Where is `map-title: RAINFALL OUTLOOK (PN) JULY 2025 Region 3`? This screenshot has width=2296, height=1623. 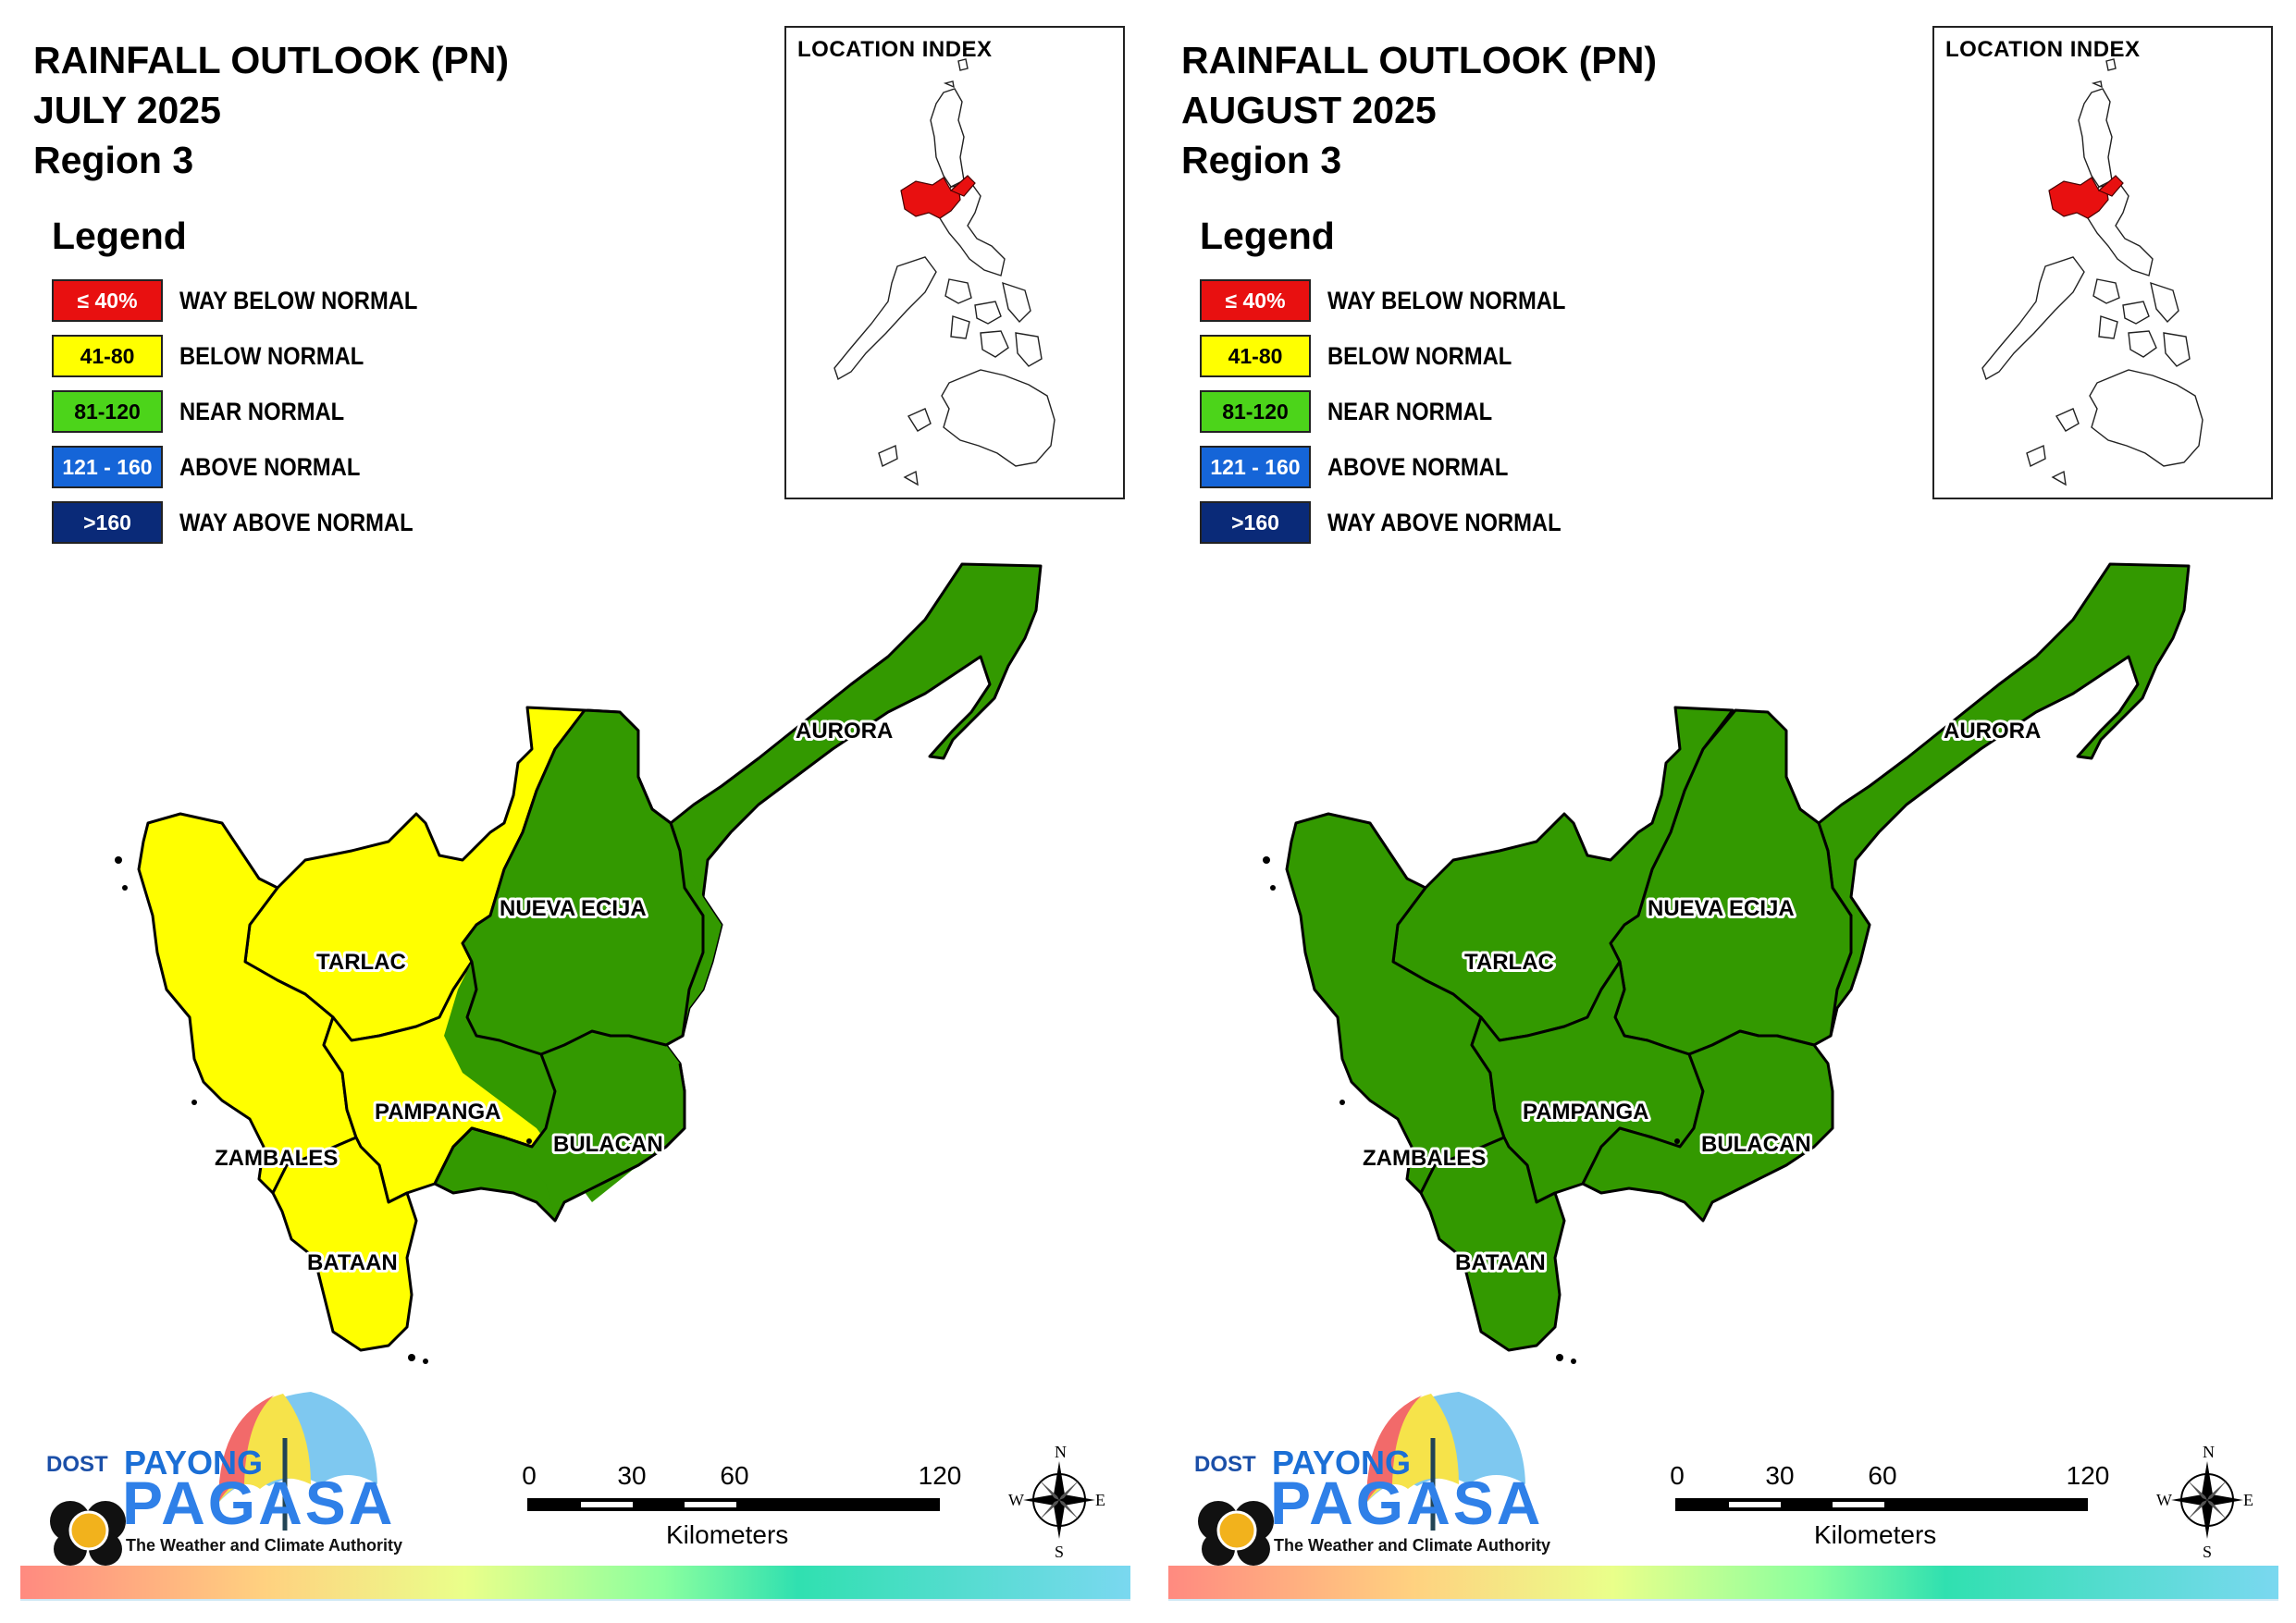
map-title: RAINFALL OUTLOOK (PN) JULY 2025 Region 3 is located at coordinates (271, 110).